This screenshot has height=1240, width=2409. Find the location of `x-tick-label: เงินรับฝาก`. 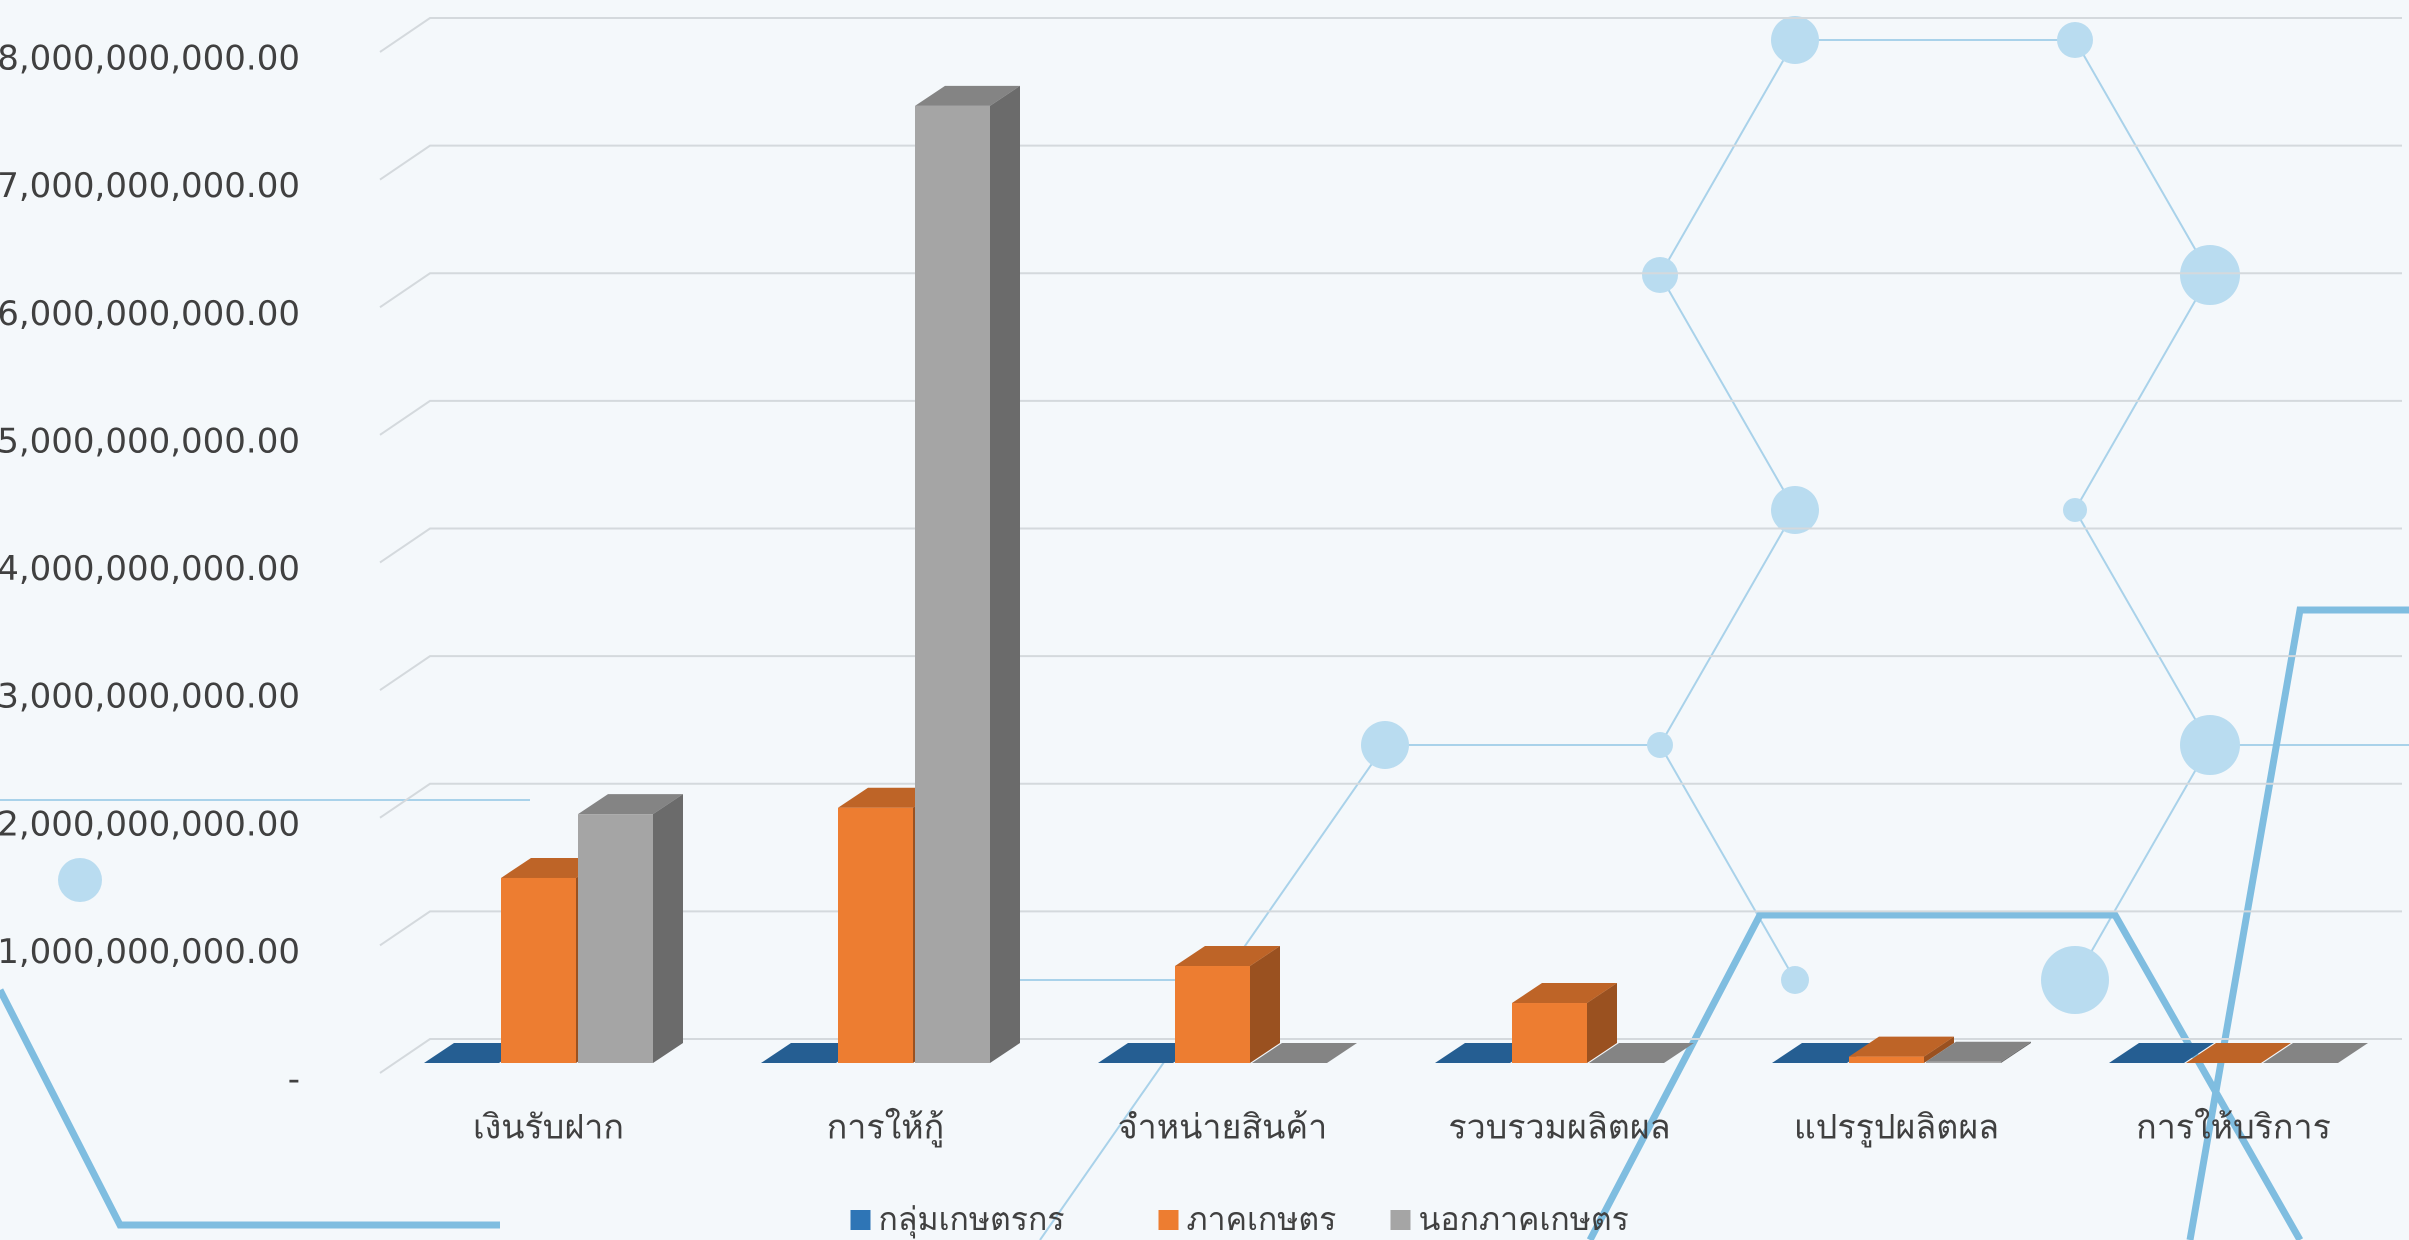

x-tick-label: เงินรับฝาก is located at coordinates (548, 1128).